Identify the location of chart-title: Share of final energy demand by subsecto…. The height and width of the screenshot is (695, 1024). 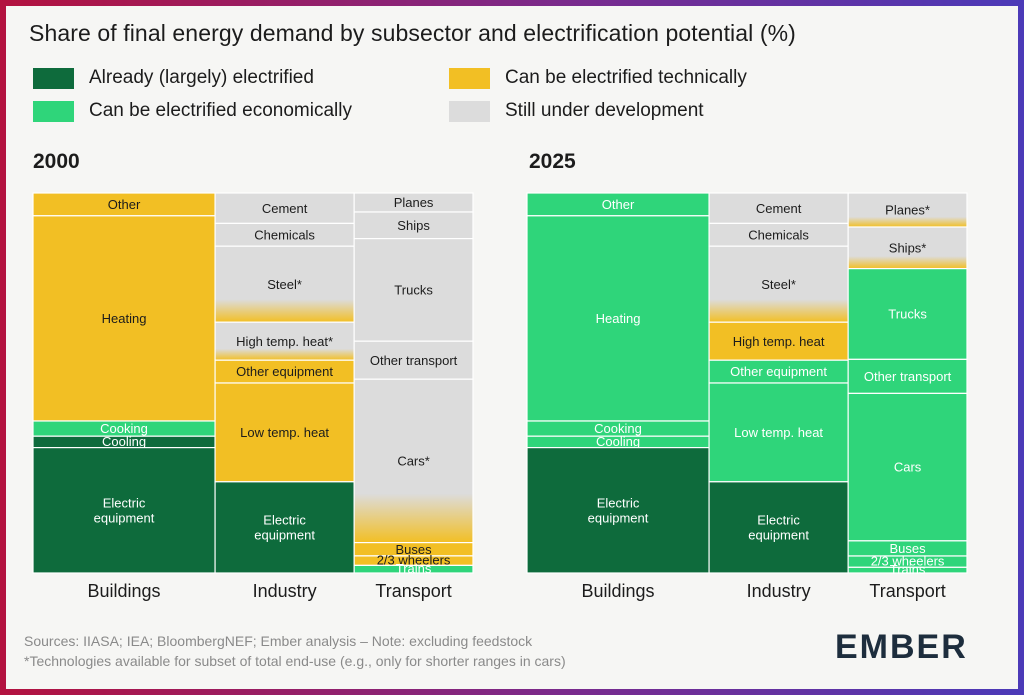
(412, 33).